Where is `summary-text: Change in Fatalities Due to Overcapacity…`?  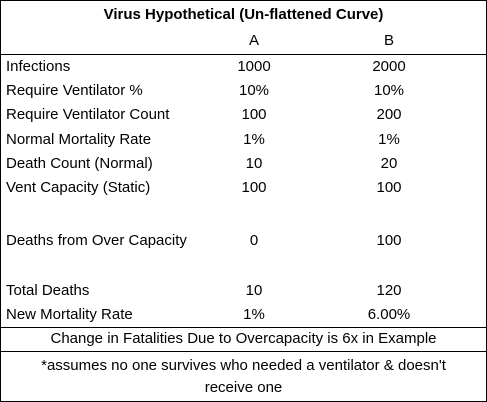 summary-text: Change in Fatalities Due to Overcapacity… is located at coordinates (243, 338).